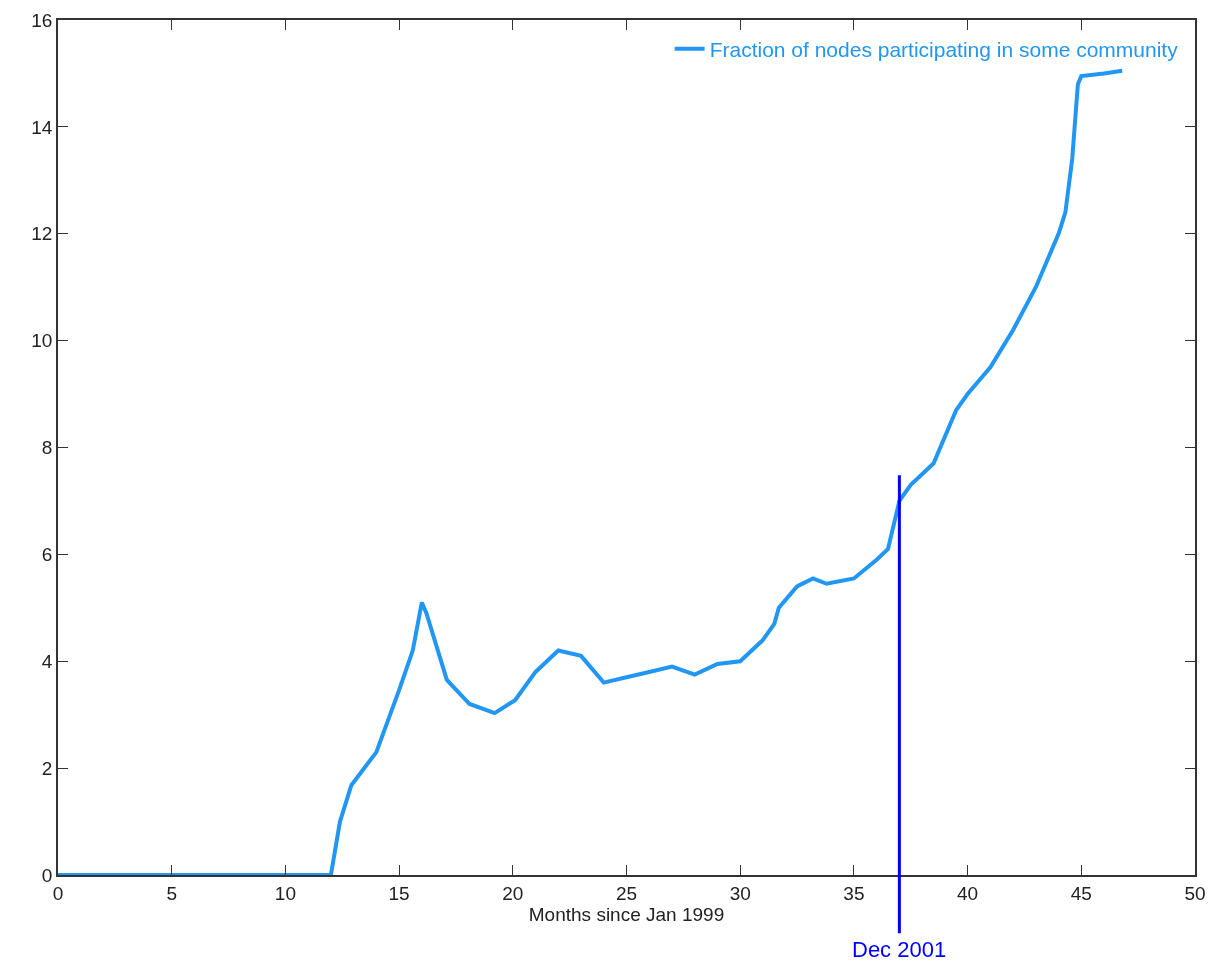 This screenshot has width=1215, height=975. What do you see at coordinates (1081, 893) in the screenshot?
I see `x-tick-label: 45` at bounding box center [1081, 893].